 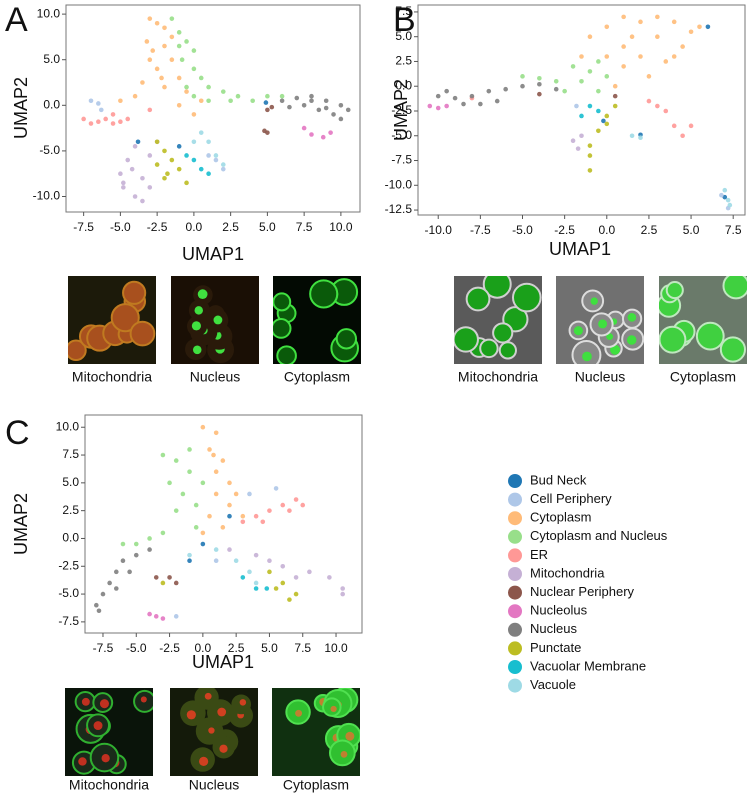 What do you see at coordinates (103, 648) in the screenshot?
I see `x-tick-label: -7.5` at bounding box center [103, 648].